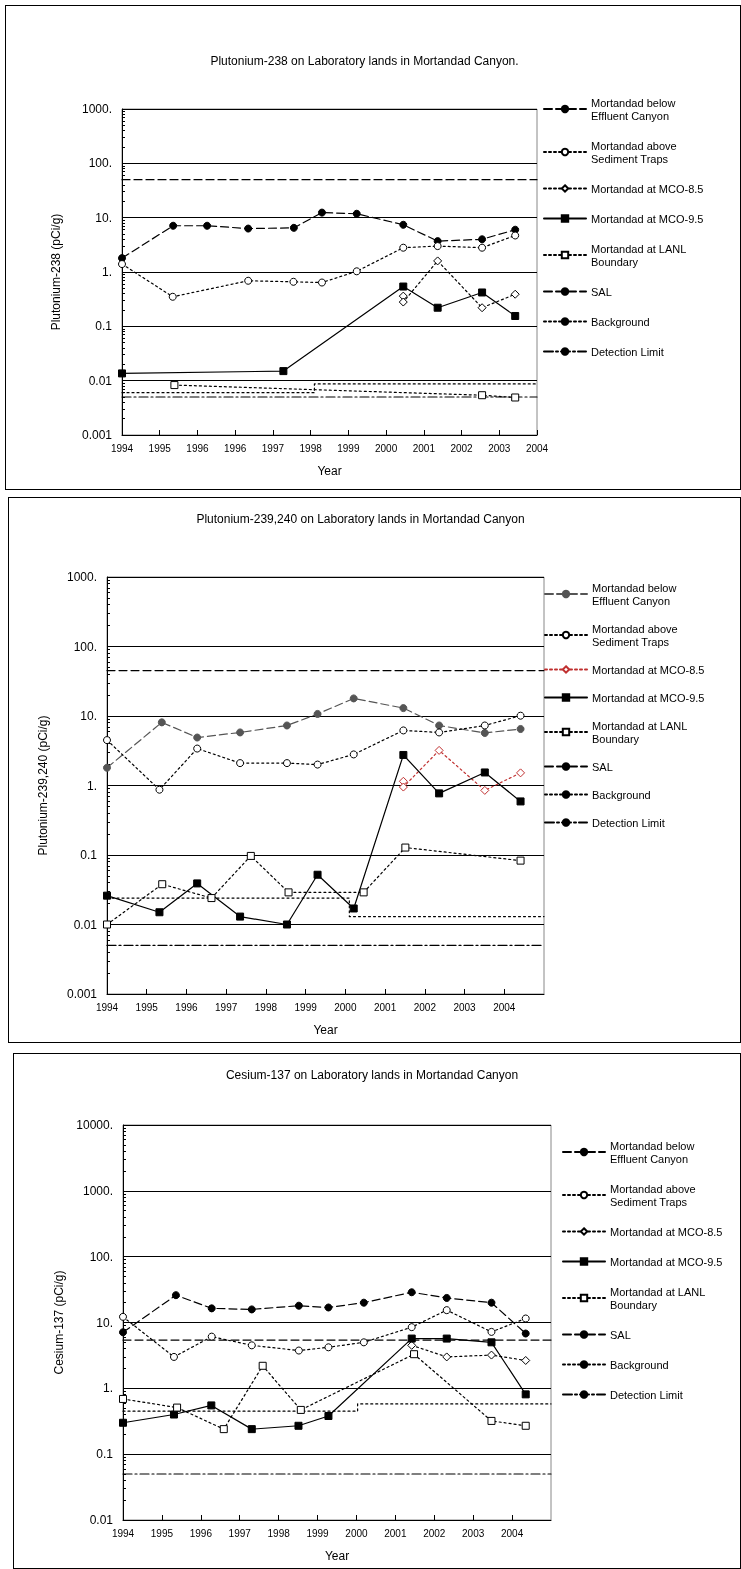 The height and width of the screenshot is (1569, 741). What do you see at coordinates (364, 61) in the screenshot?
I see `chart-title: Plutonium-238 on Laboratory lands in Mortandad Canyon.` at bounding box center [364, 61].